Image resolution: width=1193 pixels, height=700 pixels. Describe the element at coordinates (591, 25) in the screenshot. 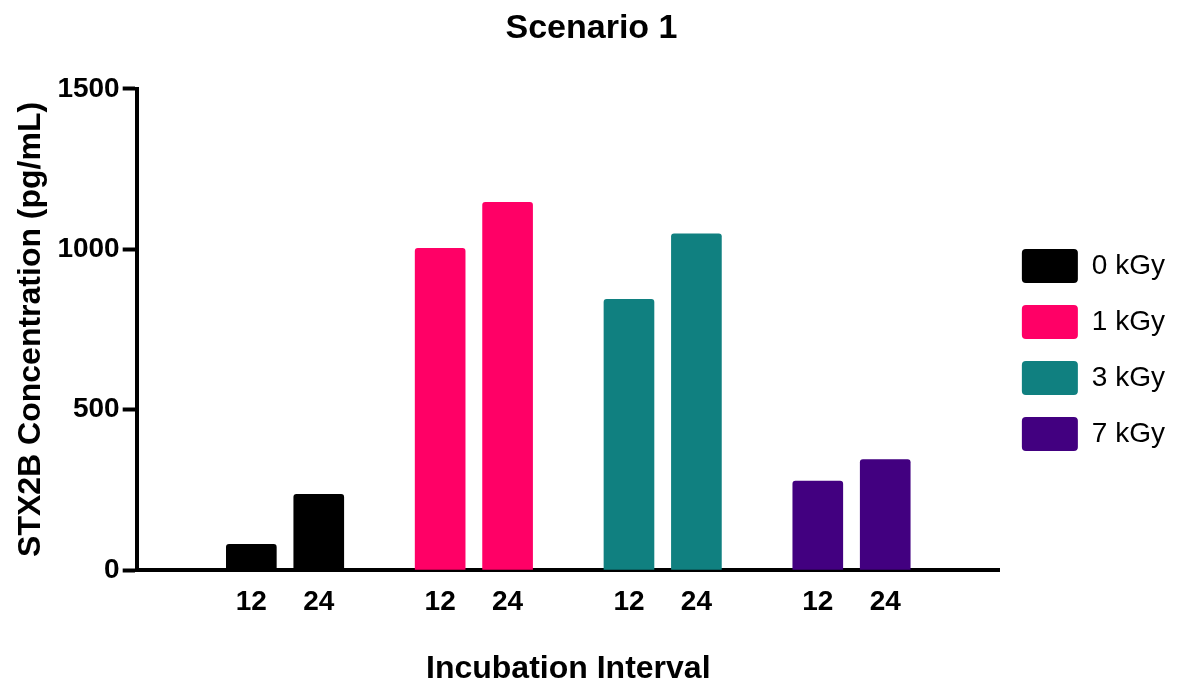

I see `chart-title: Scenario 1` at that location.